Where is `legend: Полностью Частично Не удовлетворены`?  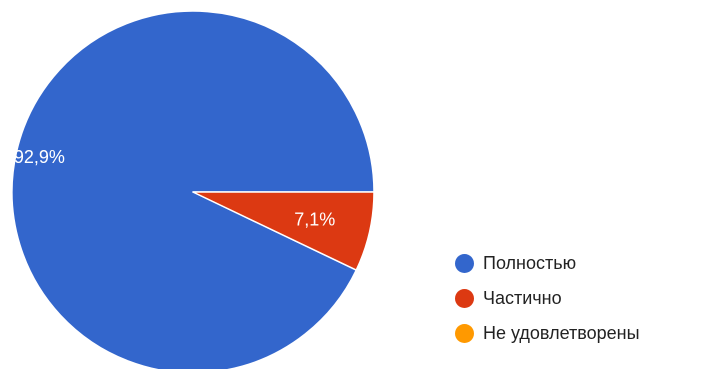 legend: Полностью Частично Не удовлетворены is located at coordinates (547, 300).